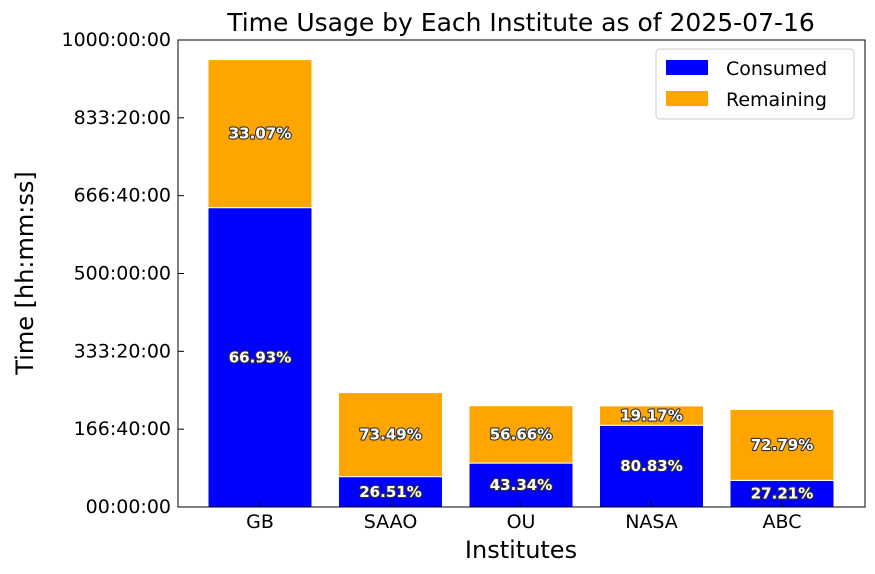 The width and height of the screenshot is (875, 574). What do you see at coordinates (776, 69) in the screenshot?
I see `legend-label-consumed: Consumed` at bounding box center [776, 69].